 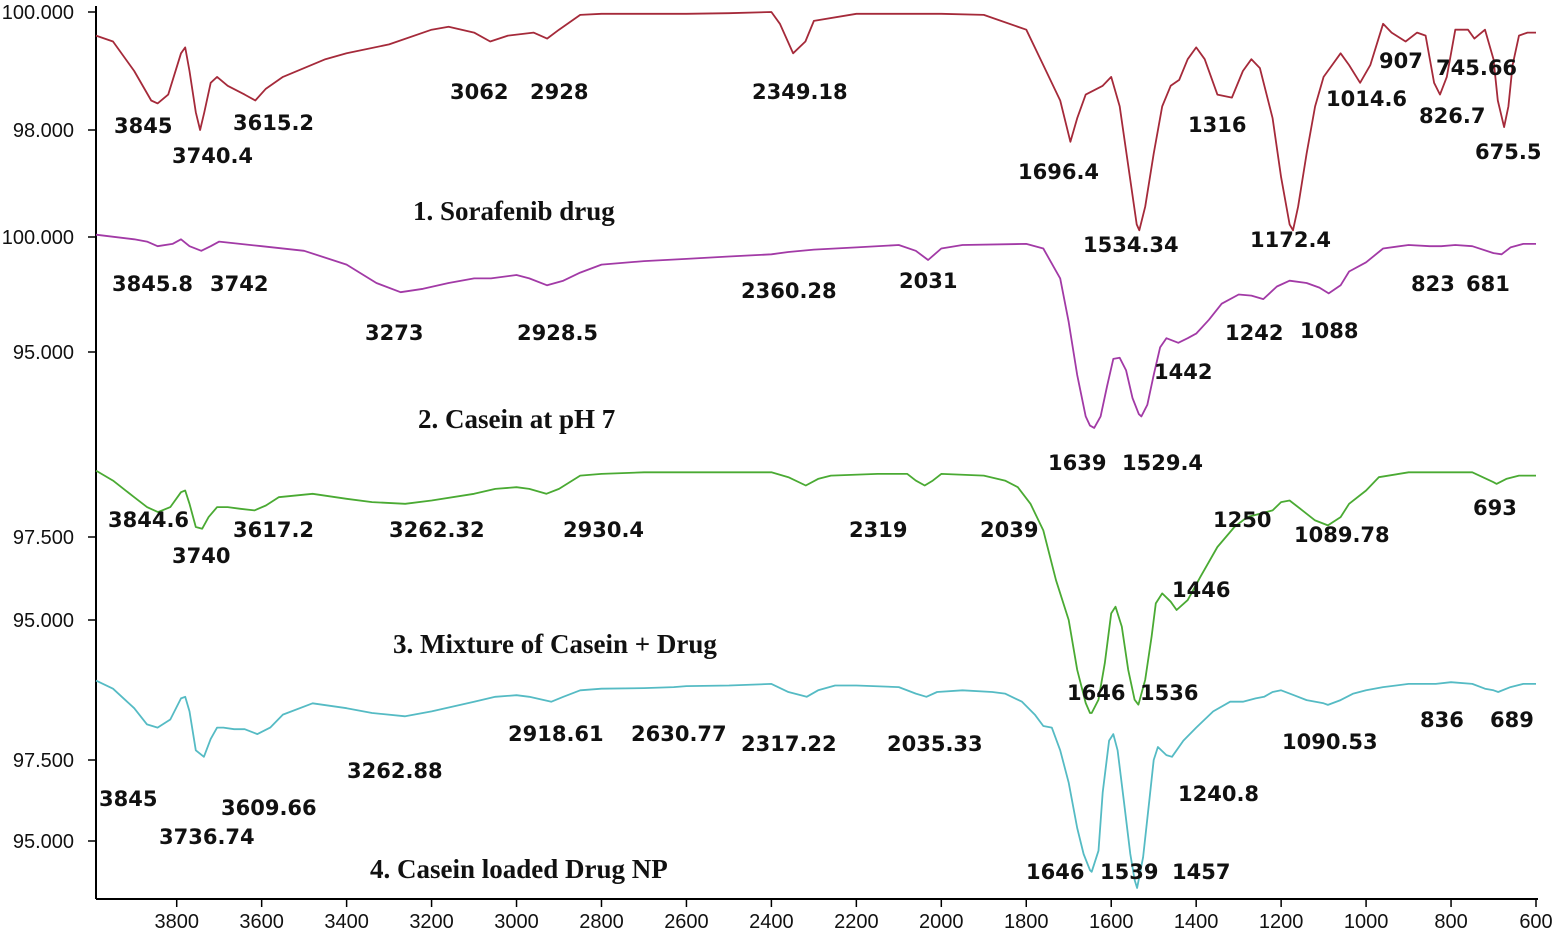 I want to click on x-tick-label: 1400, so click(x=1196, y=922).